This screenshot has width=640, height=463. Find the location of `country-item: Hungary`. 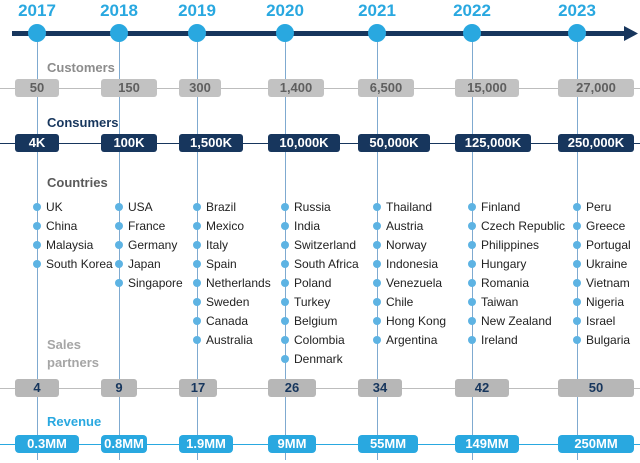

country-item: Hungary is located at coordinates (497, 264).